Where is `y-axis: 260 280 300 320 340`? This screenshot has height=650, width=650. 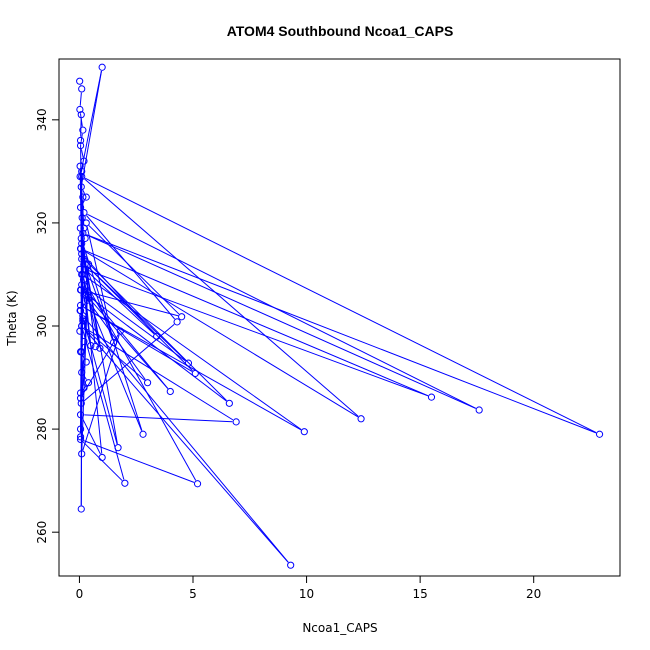
y-axis: 260 280 300 320 340 is located at coordinates (47, 326).